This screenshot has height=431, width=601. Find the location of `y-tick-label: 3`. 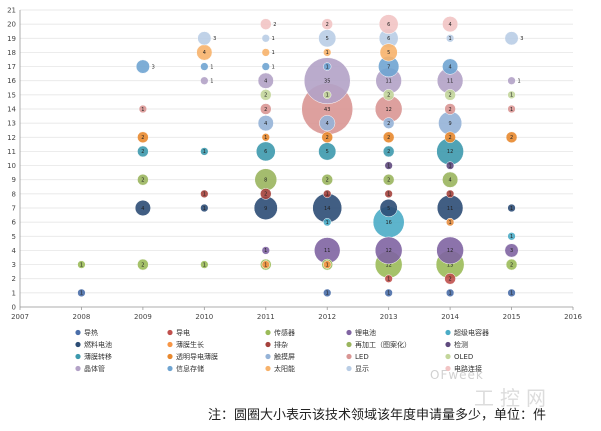

y-tick-label: 3 is located at coordinates (14, 265).